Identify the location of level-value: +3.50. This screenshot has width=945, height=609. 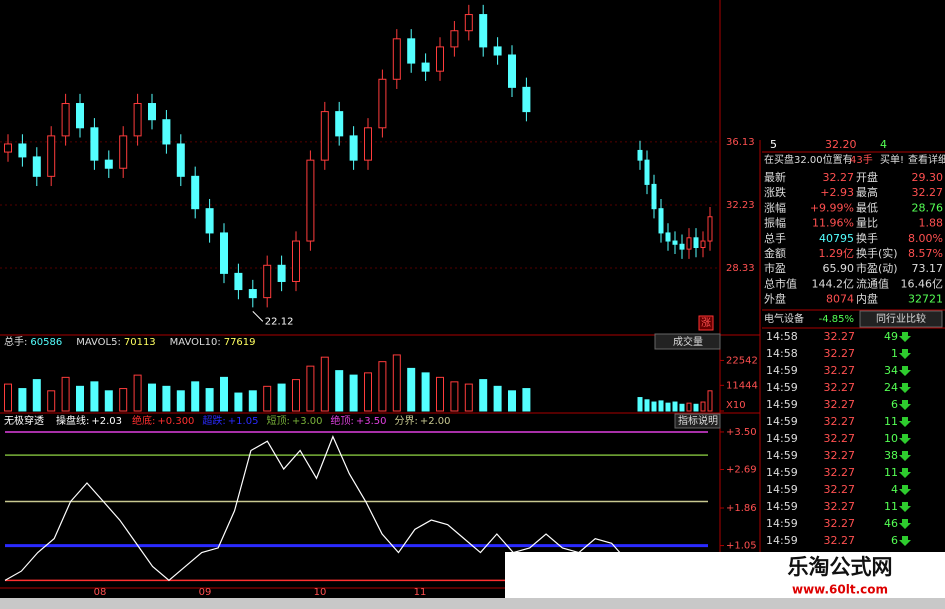
(371, 421).